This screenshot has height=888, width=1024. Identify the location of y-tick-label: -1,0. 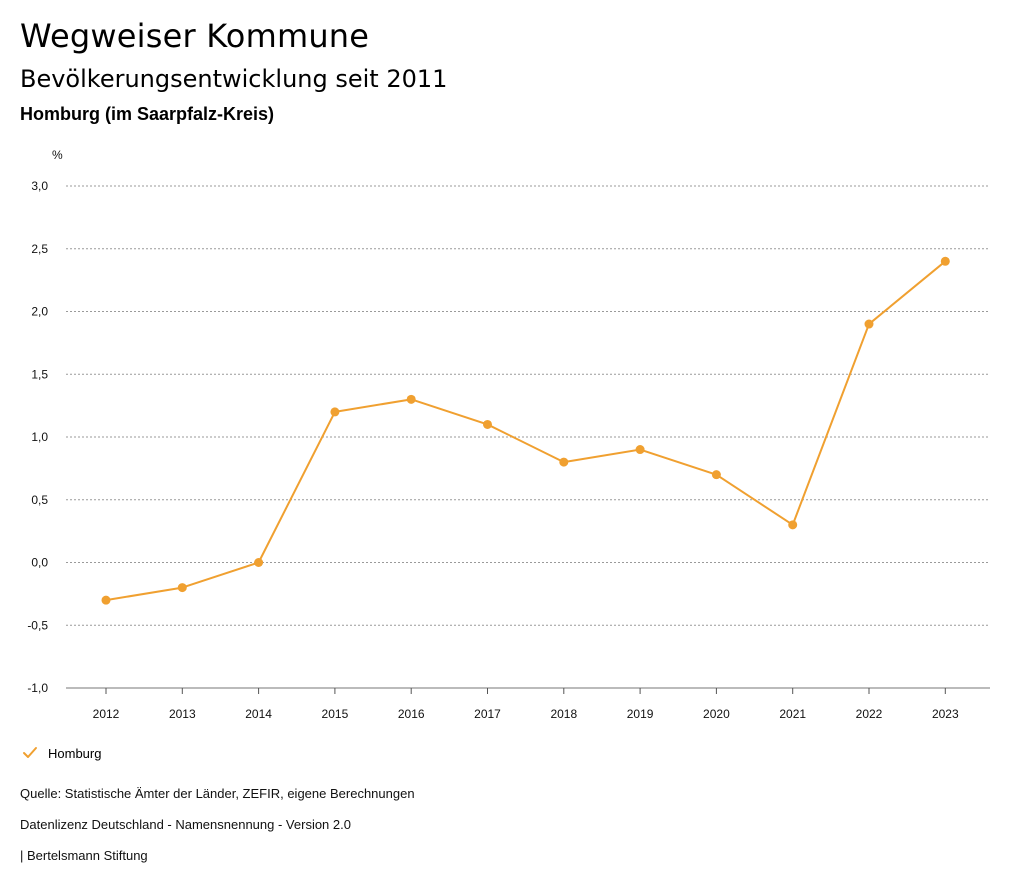
(37, 688).